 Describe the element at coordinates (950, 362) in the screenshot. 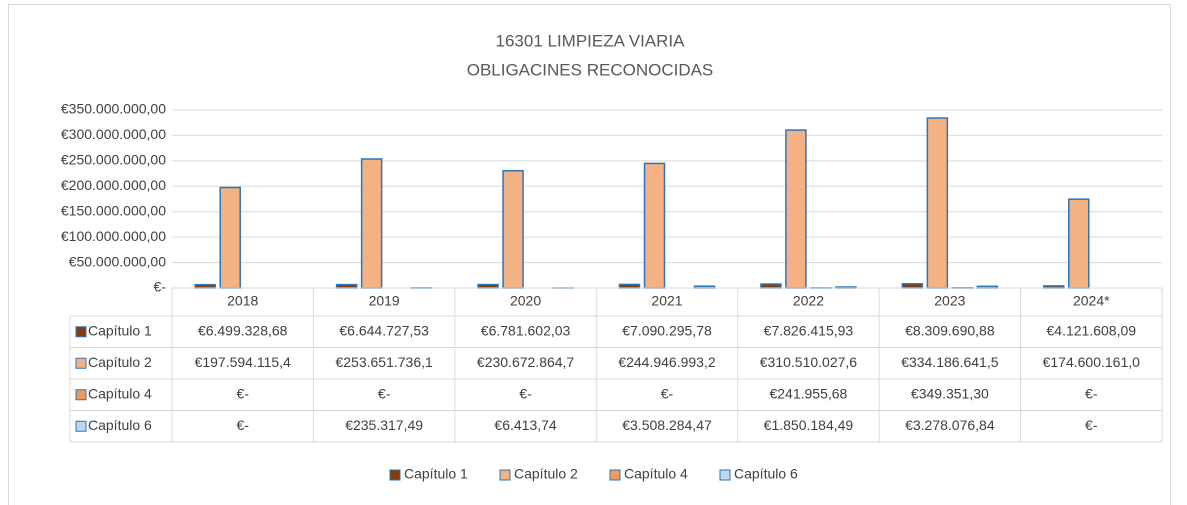

I see `table-cell: €334.186.641,5` at that location.